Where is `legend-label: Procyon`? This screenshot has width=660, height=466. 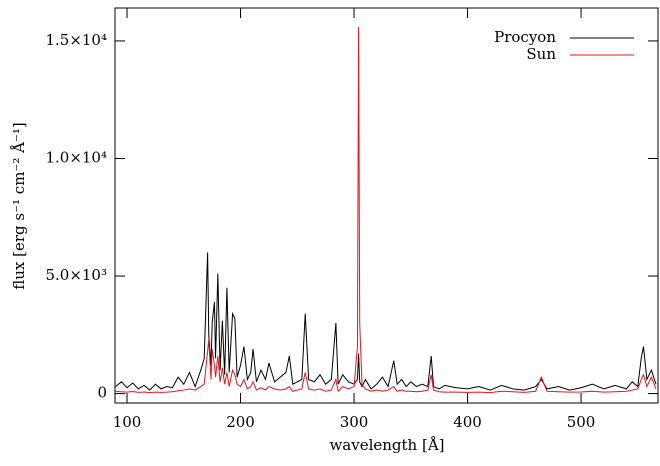 legend-label: Procyon is located at coordinates (525, 37).